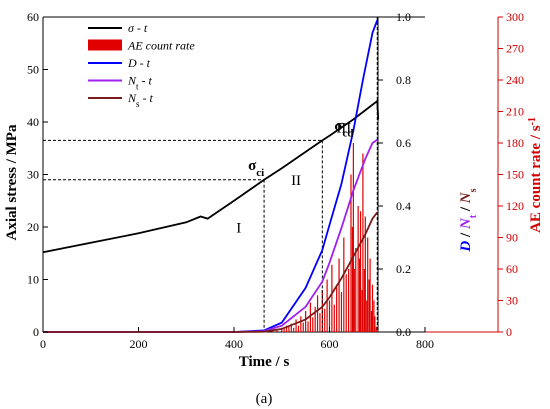 This screenshot has height=409, width=550. Describe the element at coordinates (403, 143) in the screenshot. I see `y-right1-tick-label: 0.6` at that location.